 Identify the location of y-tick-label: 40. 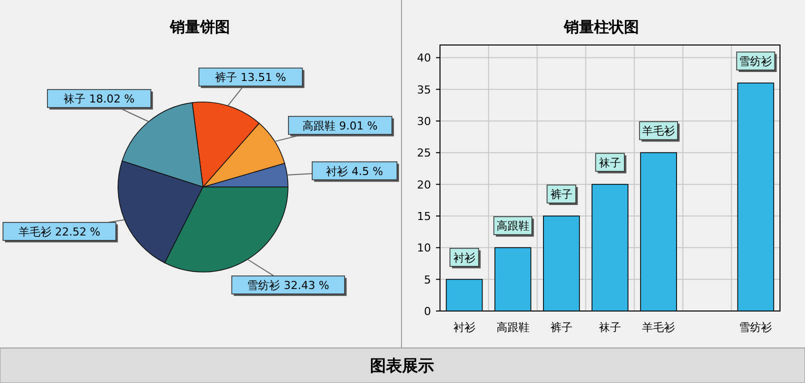
(424, 58).